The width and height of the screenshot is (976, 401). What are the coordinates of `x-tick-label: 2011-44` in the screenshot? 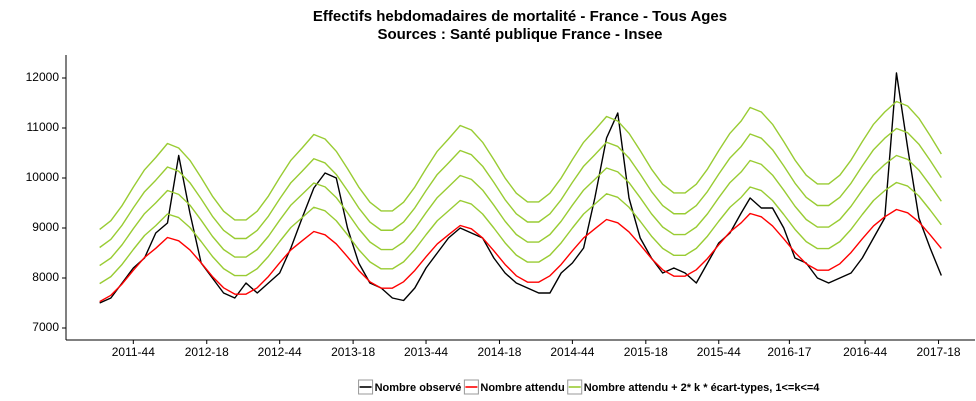 It's located at (133, 352).